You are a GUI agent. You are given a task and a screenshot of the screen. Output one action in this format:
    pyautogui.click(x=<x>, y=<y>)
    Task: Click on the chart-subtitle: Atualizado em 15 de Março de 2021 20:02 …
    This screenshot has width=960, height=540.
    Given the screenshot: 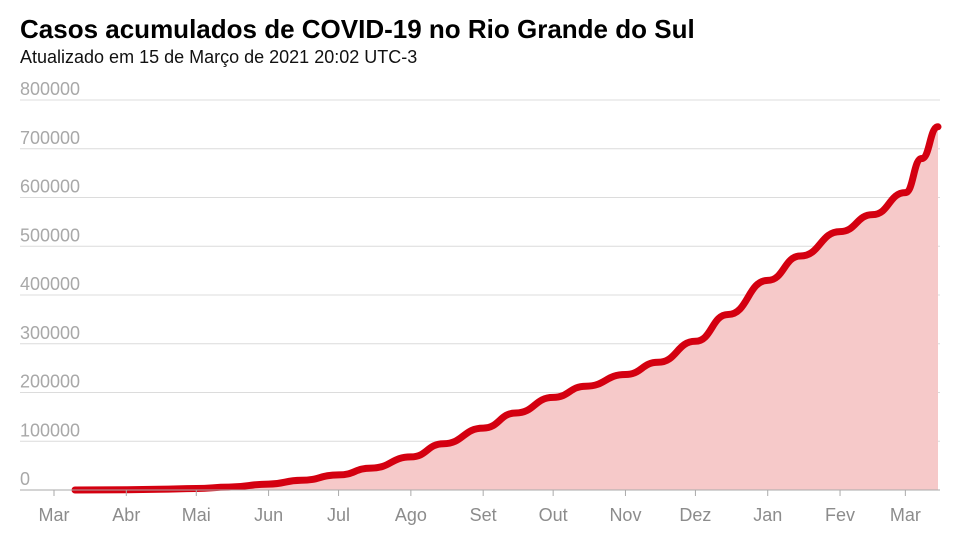 What is the action you would take?
    pyautogui.click(x=219, y=57)
    